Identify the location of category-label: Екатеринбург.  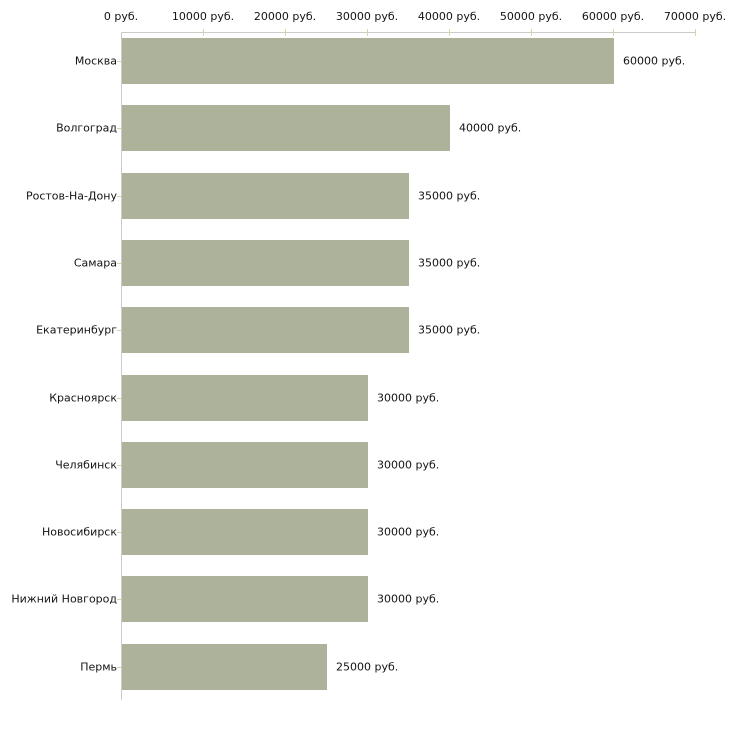
(76, 330).